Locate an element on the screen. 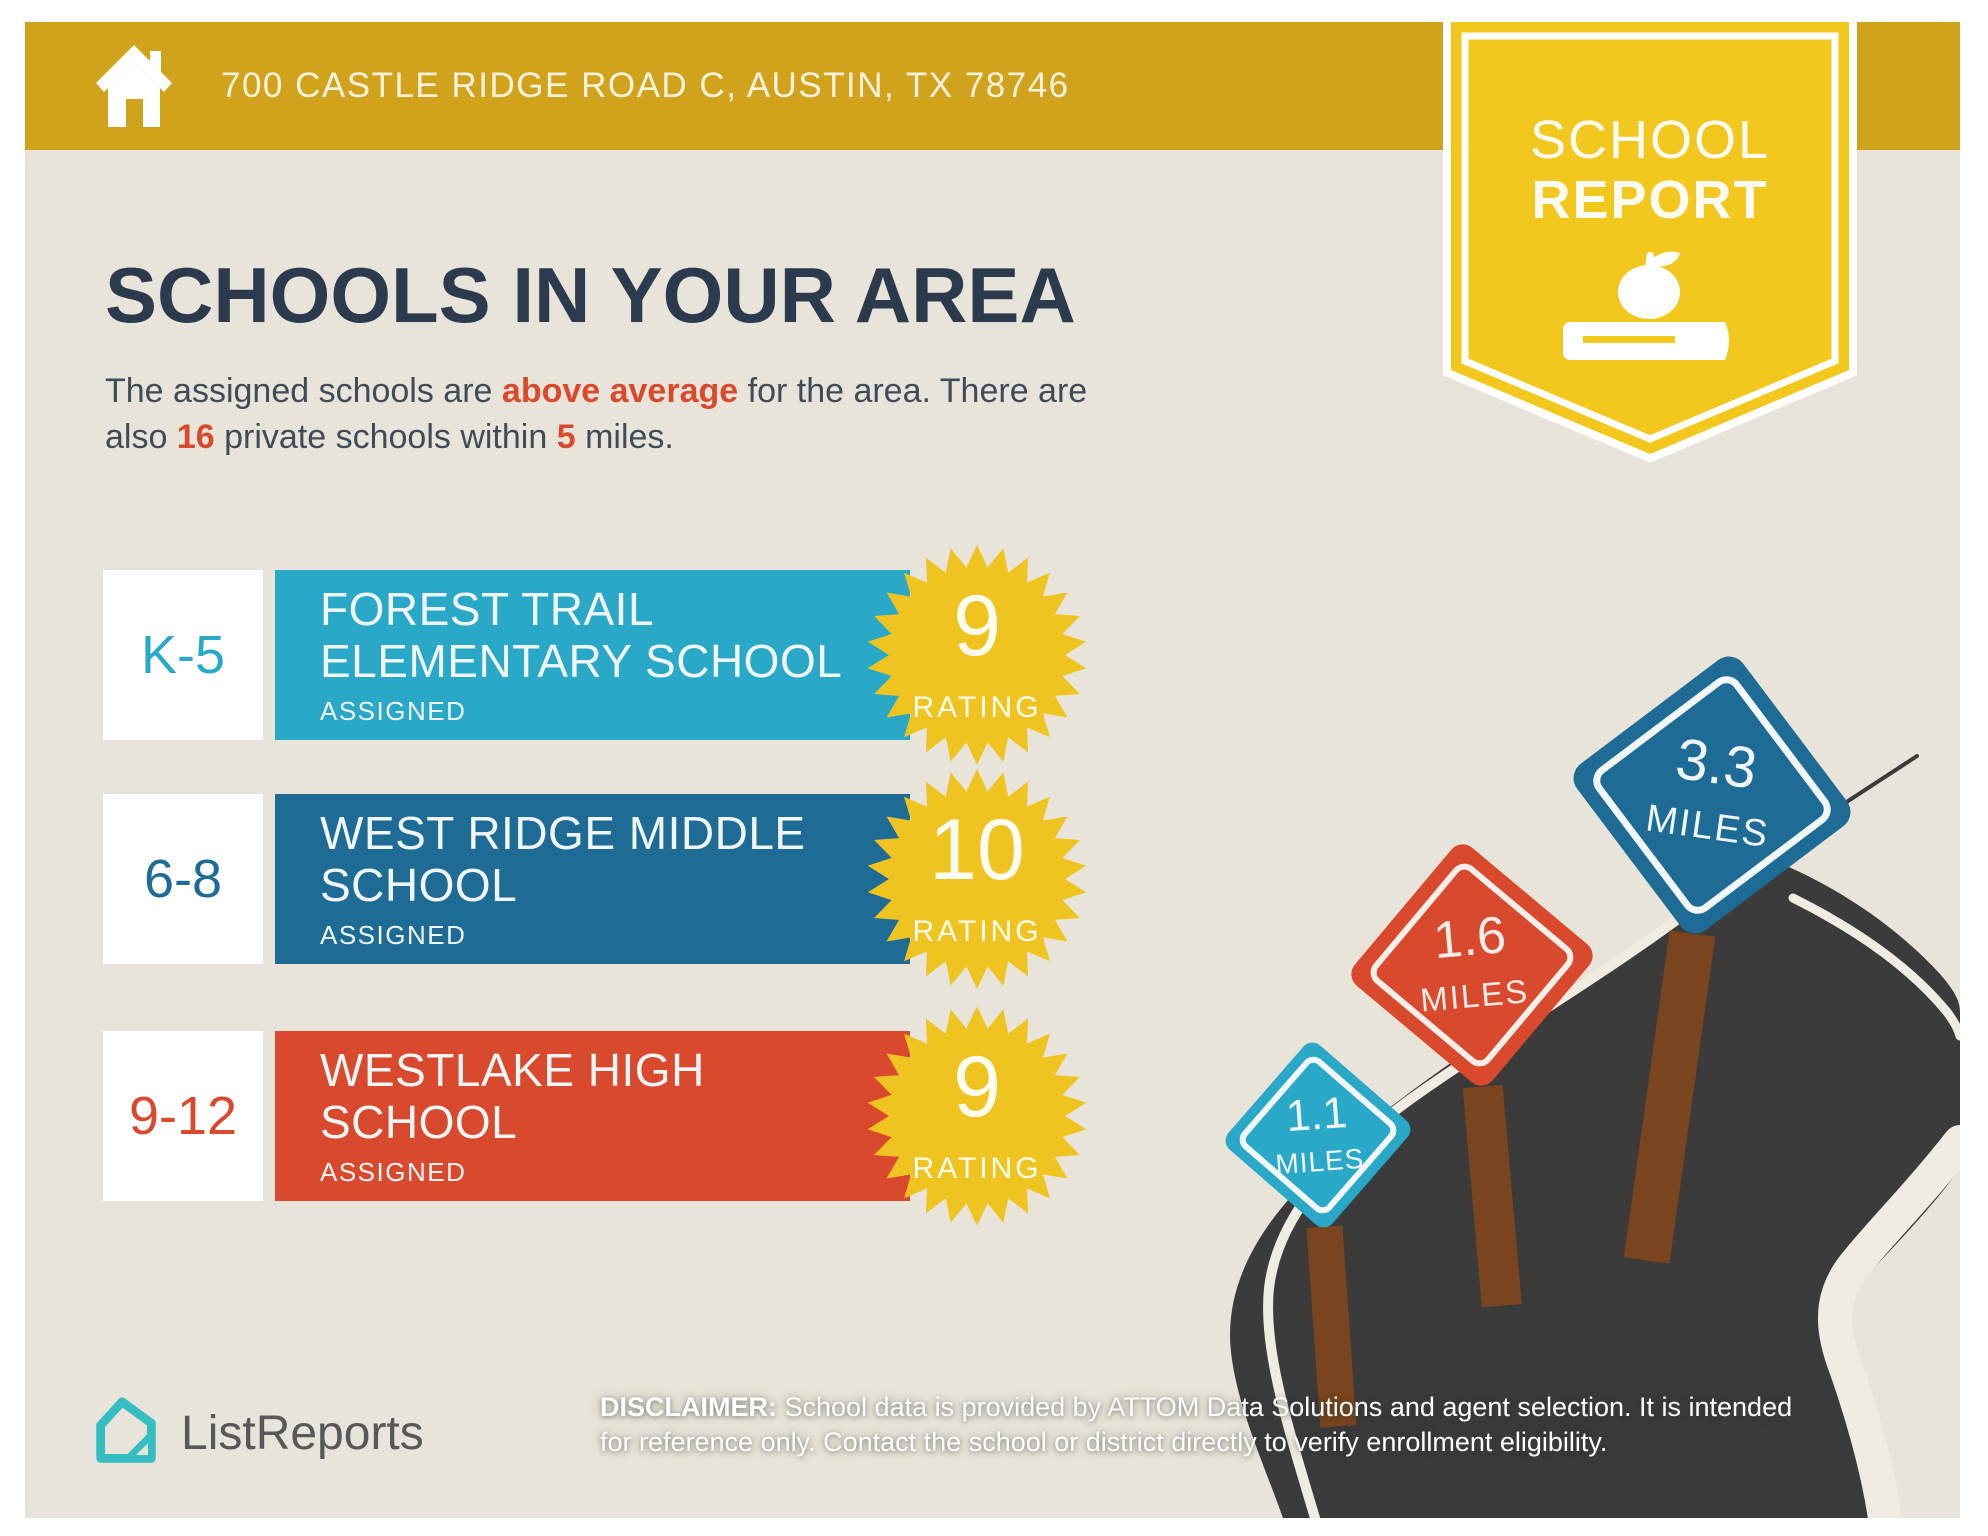 This screenshot has width=1988, height=1536. pennant-shape is located at coordinates (1650, 242).